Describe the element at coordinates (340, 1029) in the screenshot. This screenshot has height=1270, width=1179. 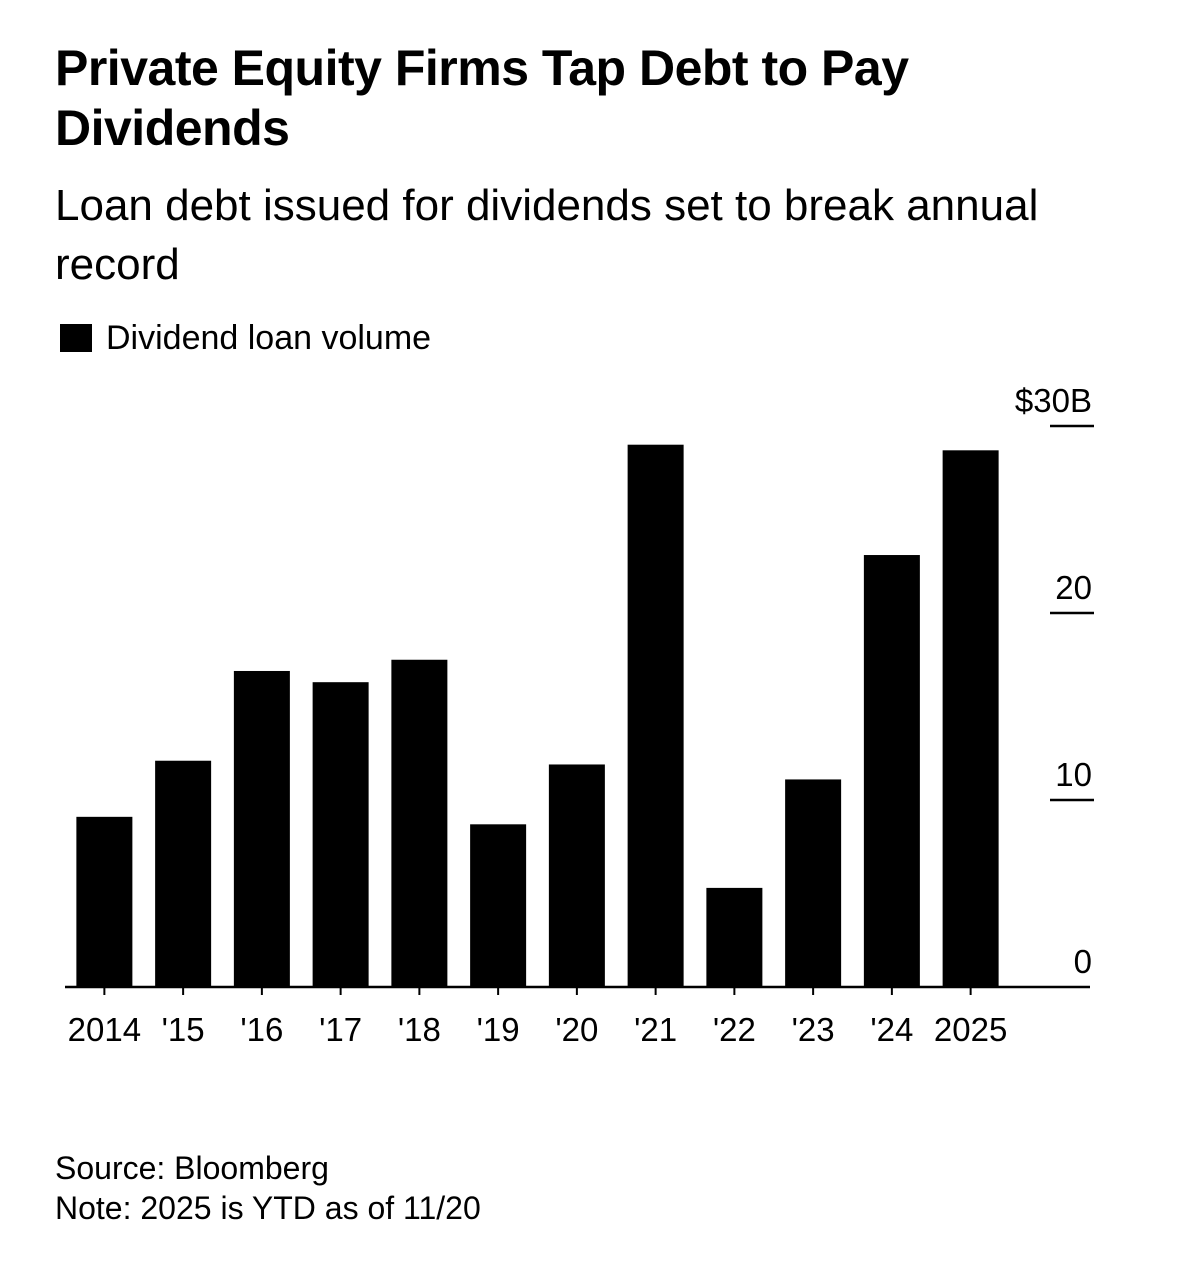
I see `x-tick-label: '17` at that location.